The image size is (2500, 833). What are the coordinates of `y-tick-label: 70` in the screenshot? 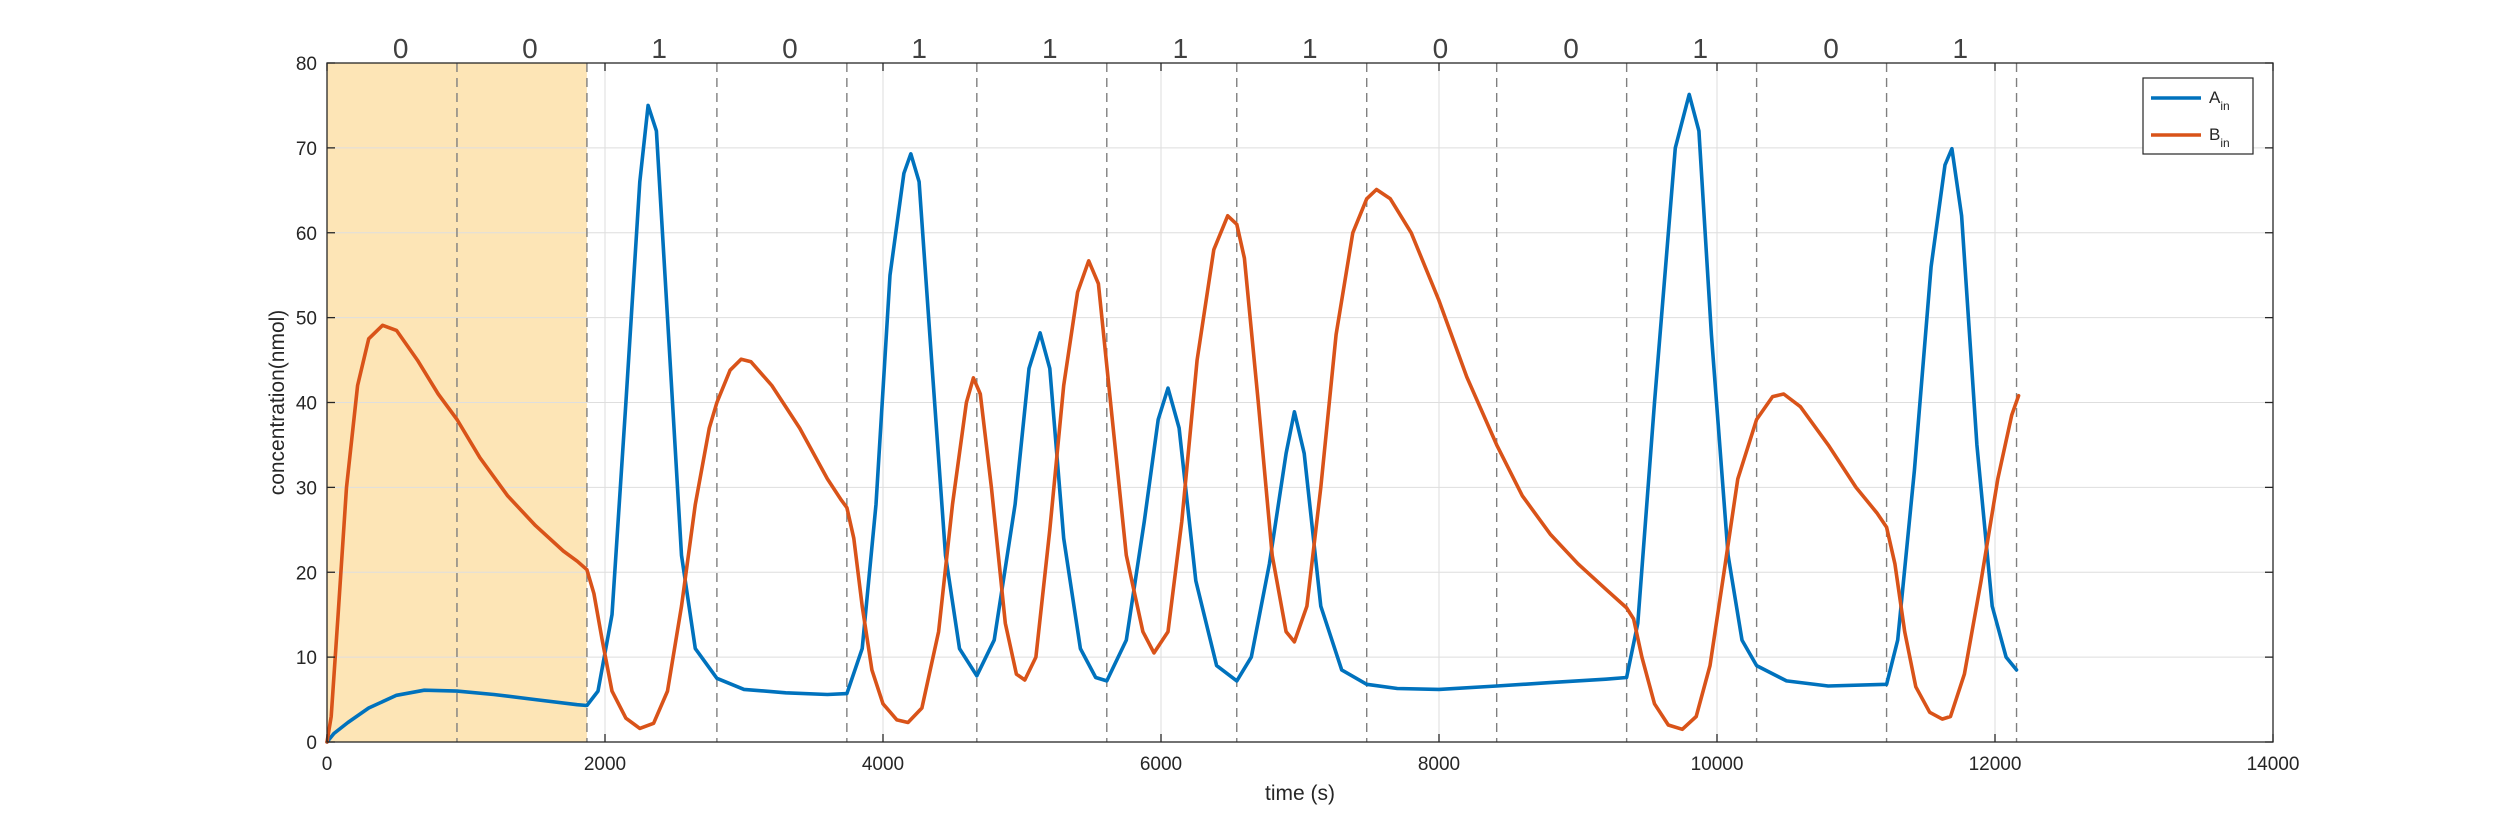 It's located at (306, 149).